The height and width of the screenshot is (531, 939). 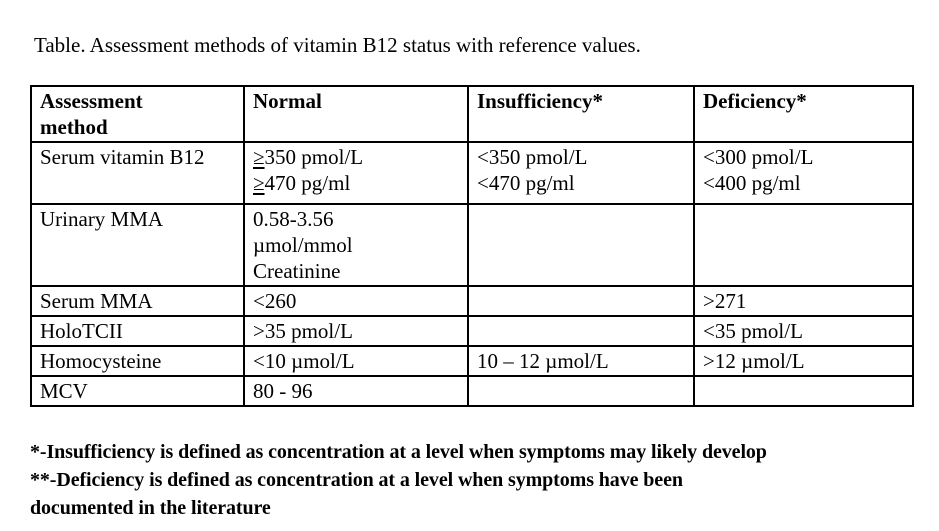 What do you see at coordinates (581, 173) in the screenshot?
I see `cell-insufficiency: <350 pmol/L <470 pg/ml` at bounding box center [581, 173].